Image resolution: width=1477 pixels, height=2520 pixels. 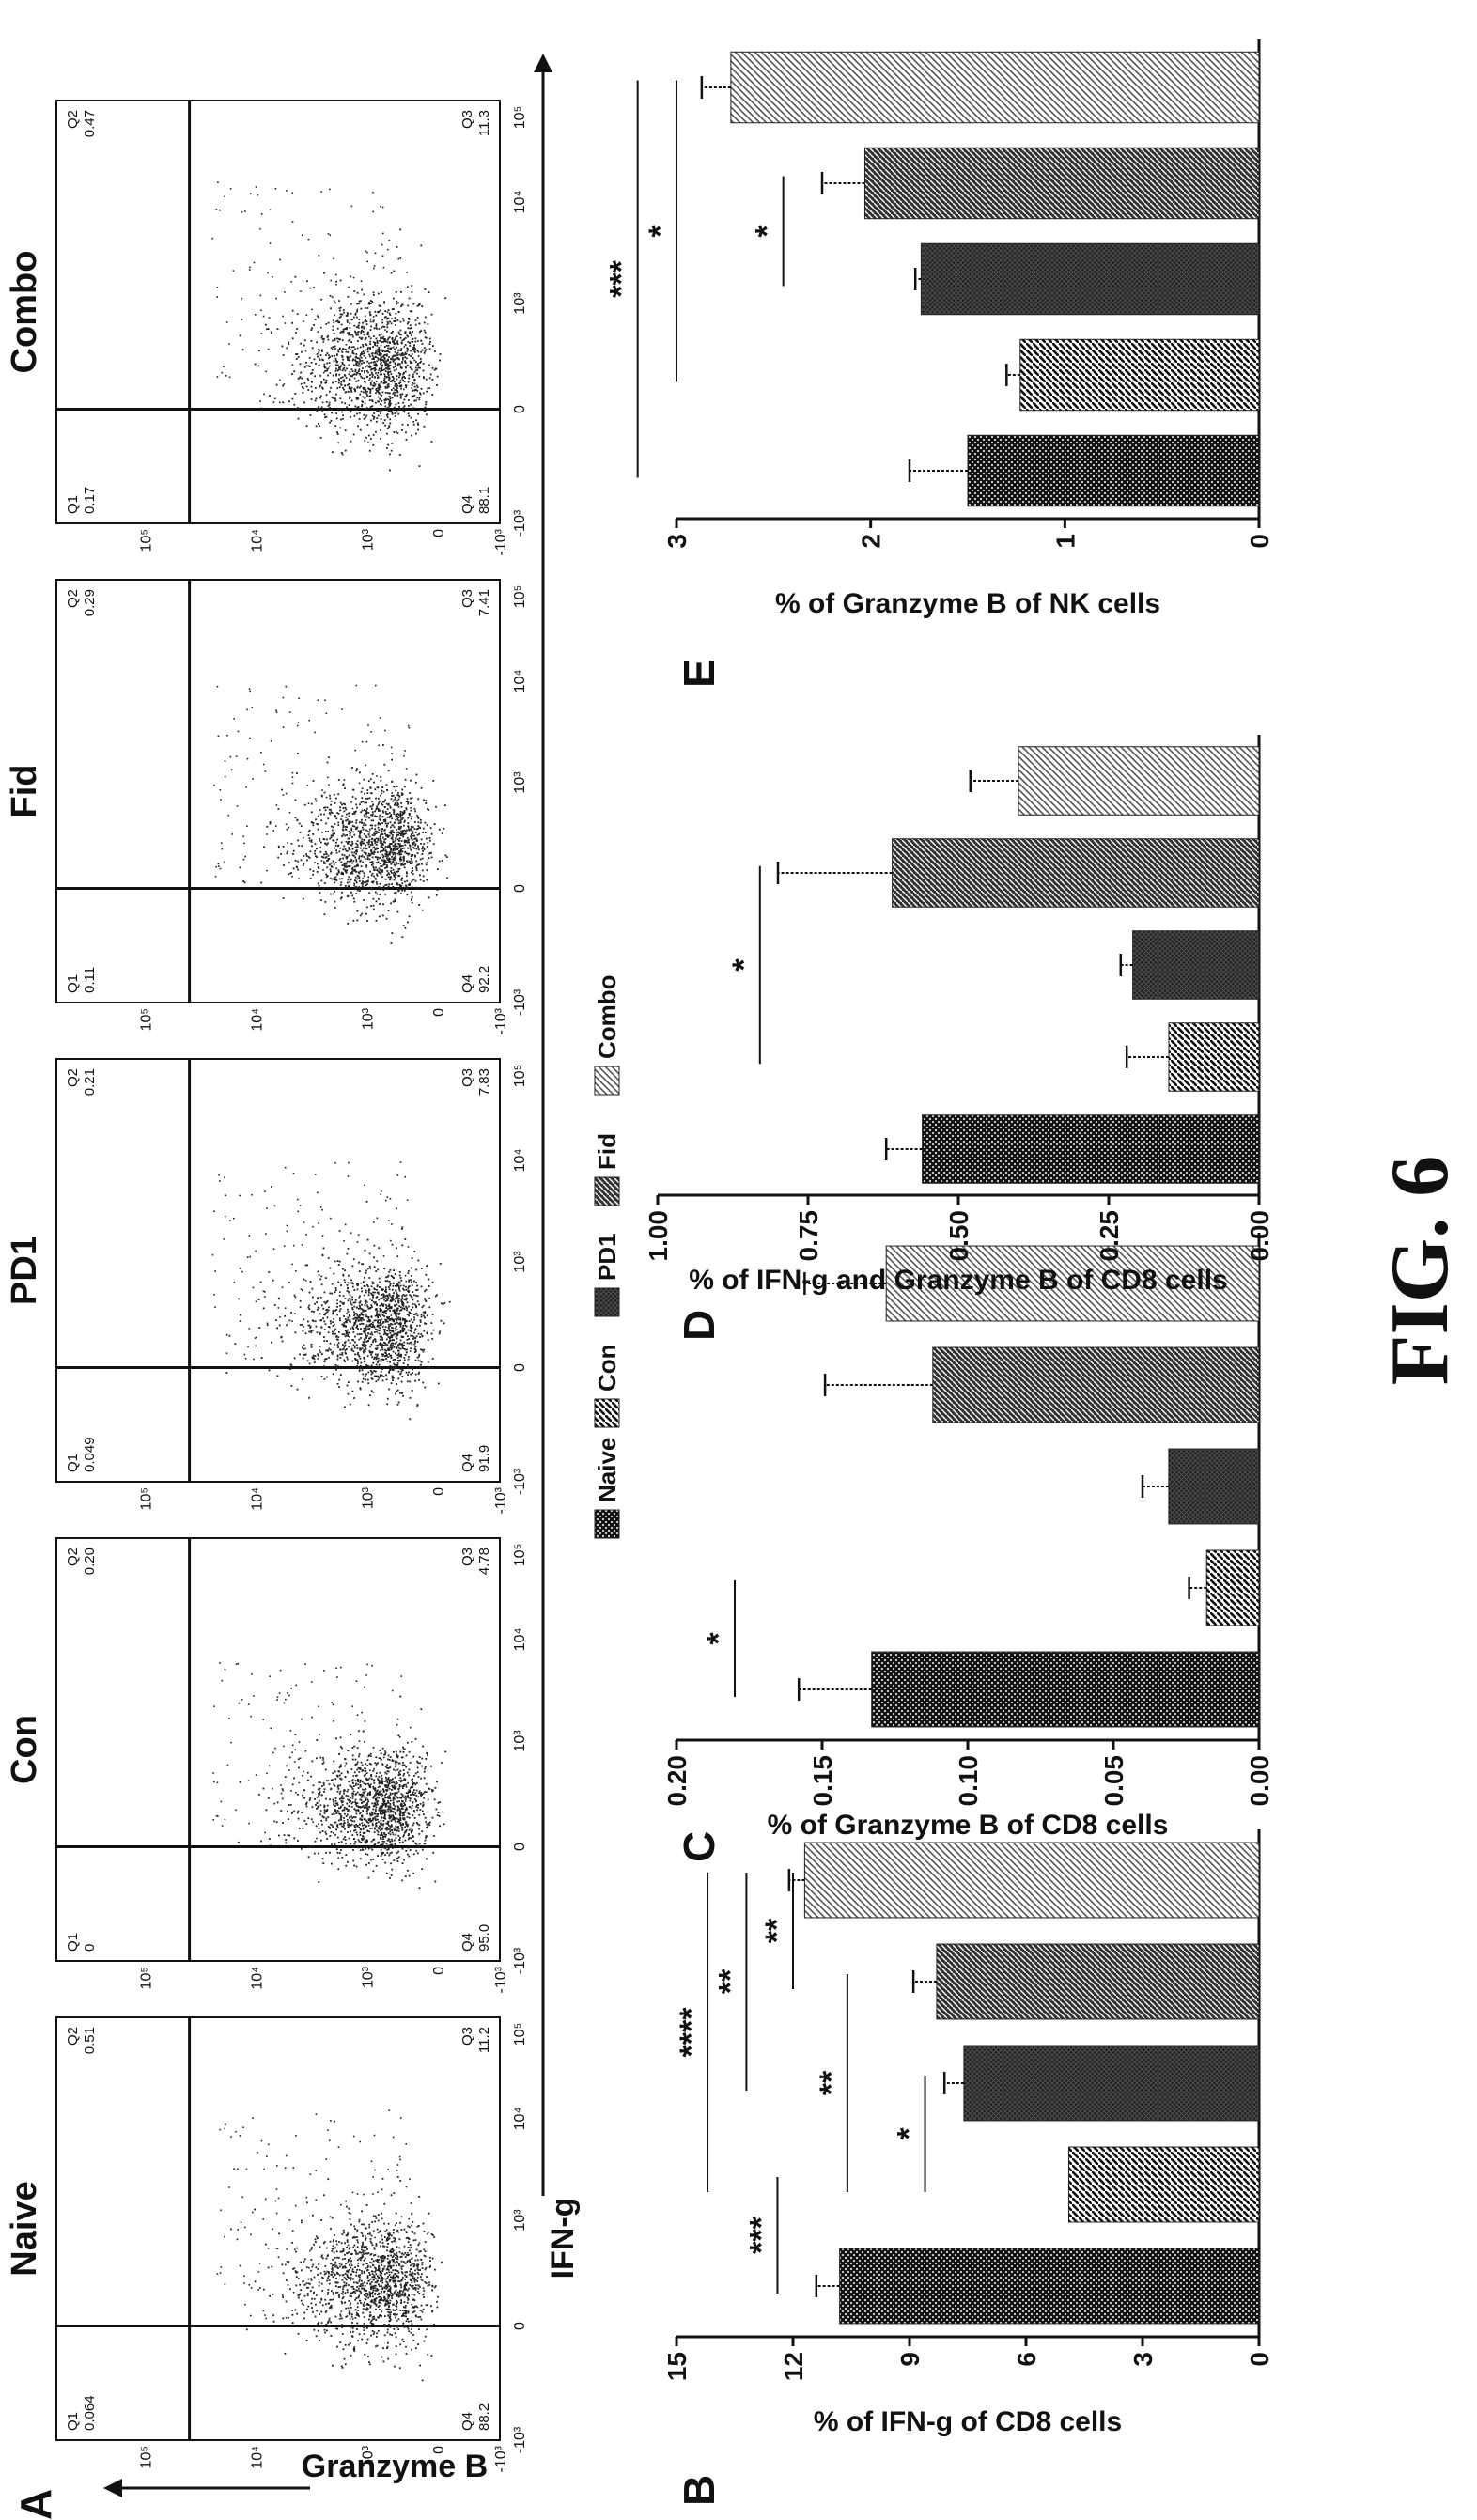 I want to click on legend-swatch-fid, so click(x=607, y=1191).